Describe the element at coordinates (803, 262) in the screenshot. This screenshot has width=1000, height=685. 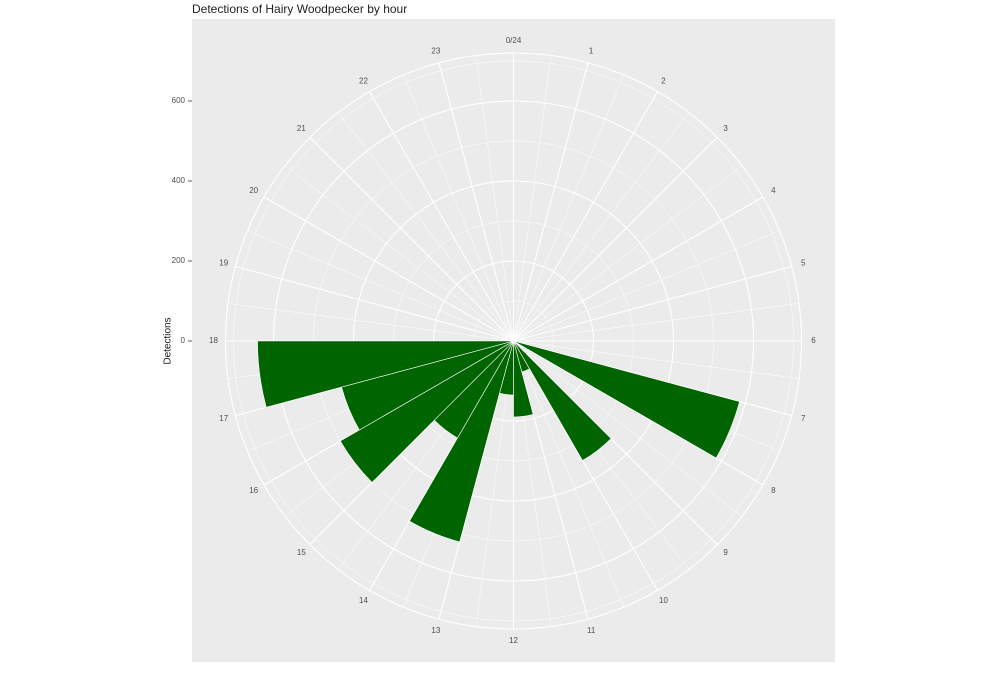
I see `hour-label-5: 5` at that location.